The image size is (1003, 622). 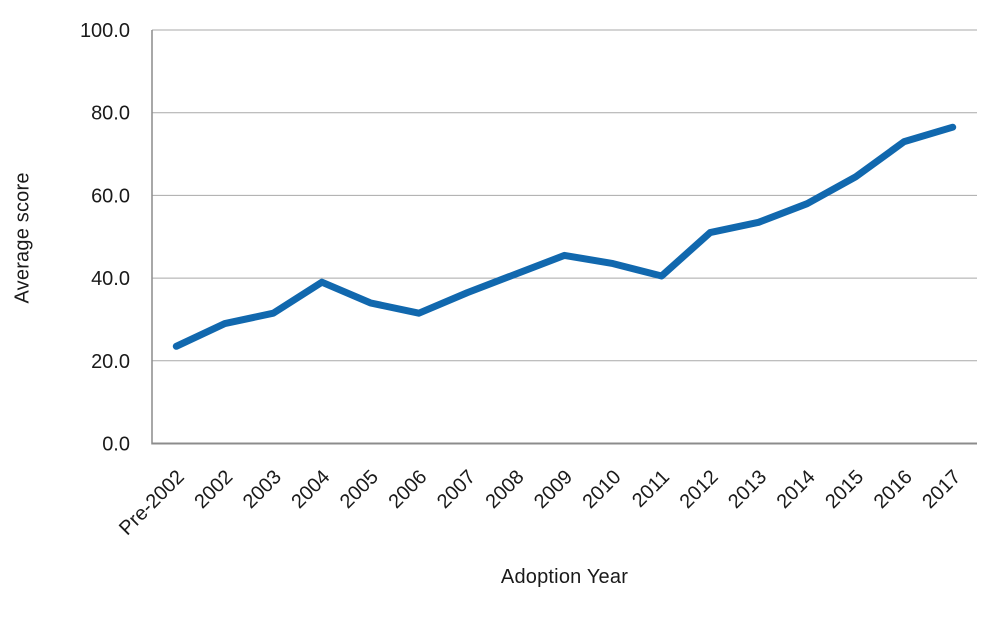 What do you see at coordinates (796, 489) in the screenshot?
I see `x-tick-label: 2014` at bounding box center [796, 489].